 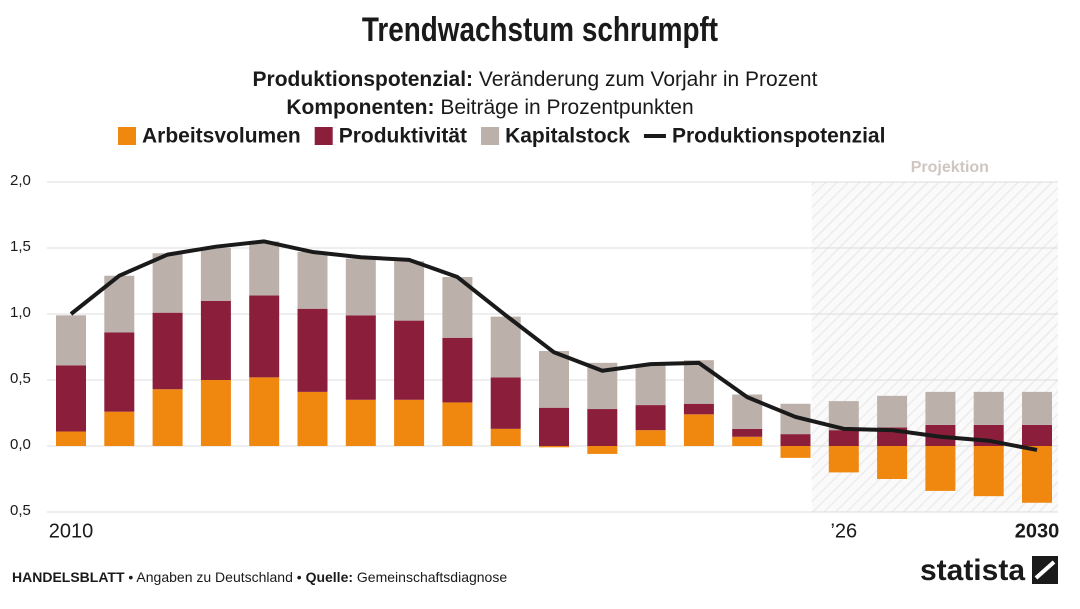 I want to click on logo: statista, so click(x=972, y=570).